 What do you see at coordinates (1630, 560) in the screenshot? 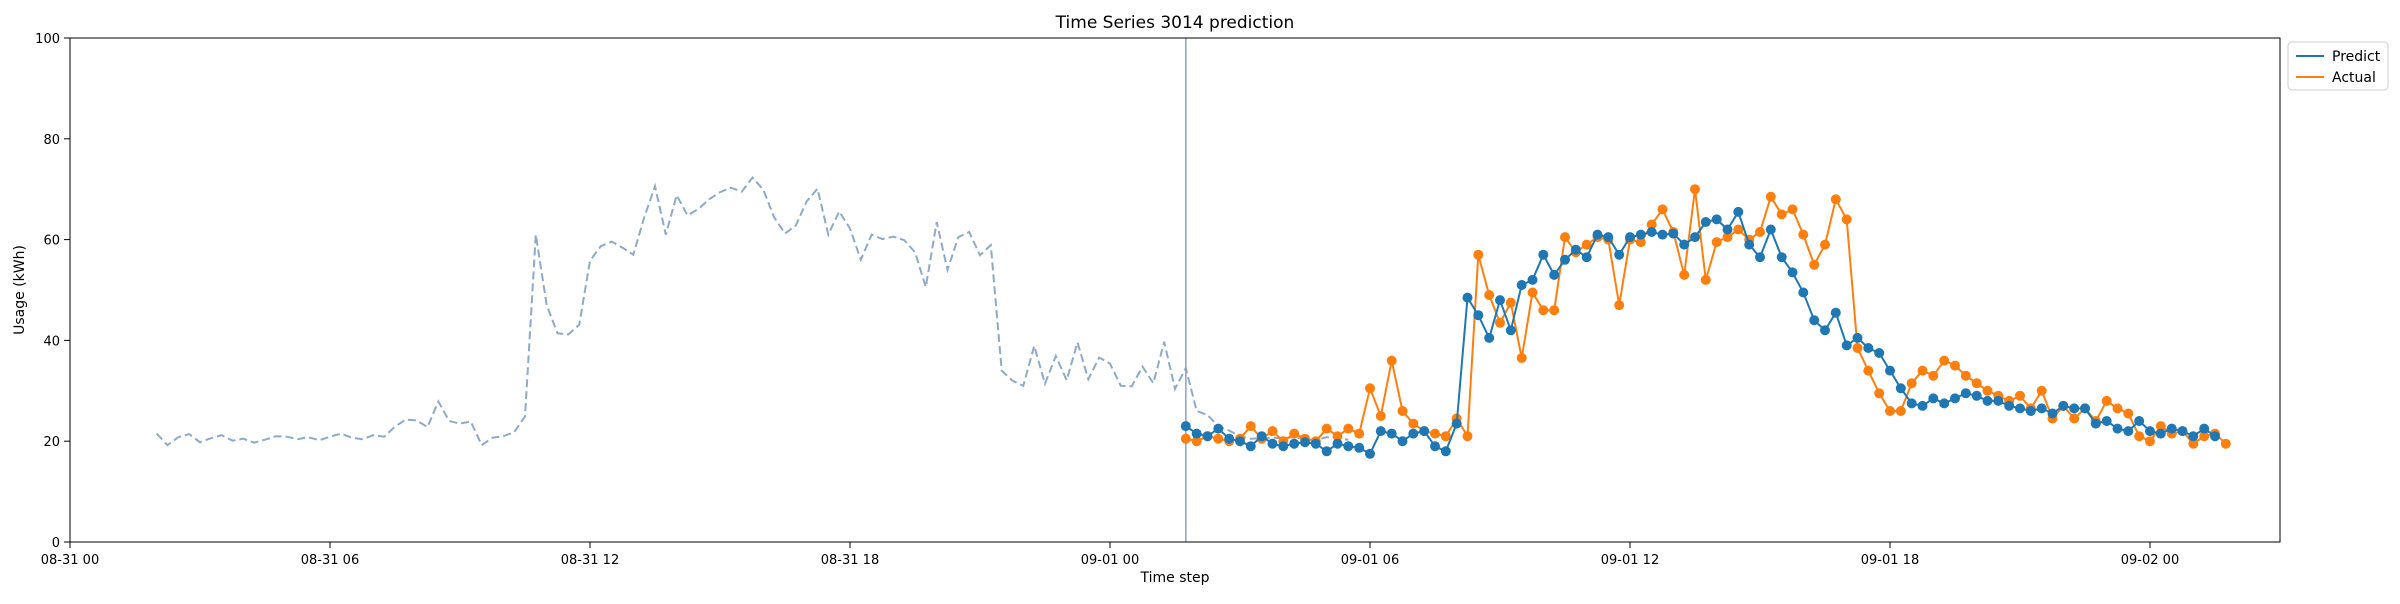
I see `x-tick-label: 09-01 12` at bounding box center [1630, 560].